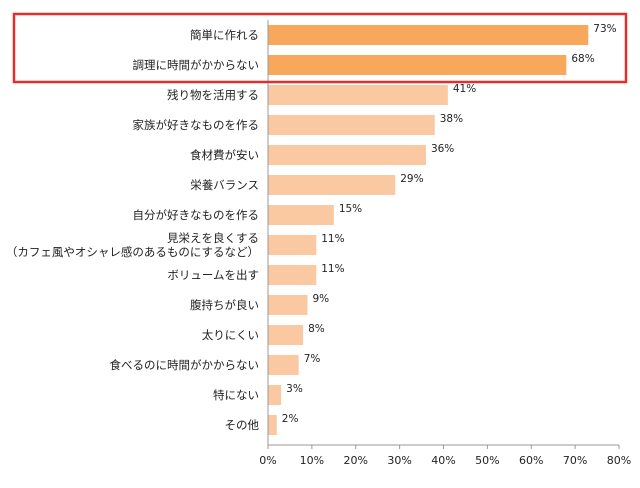 This screenshot has width=640, height=488. Describe the element at coordinates (487, 460) in the screenshot. I see `x-tick-label: 50%` at that location.